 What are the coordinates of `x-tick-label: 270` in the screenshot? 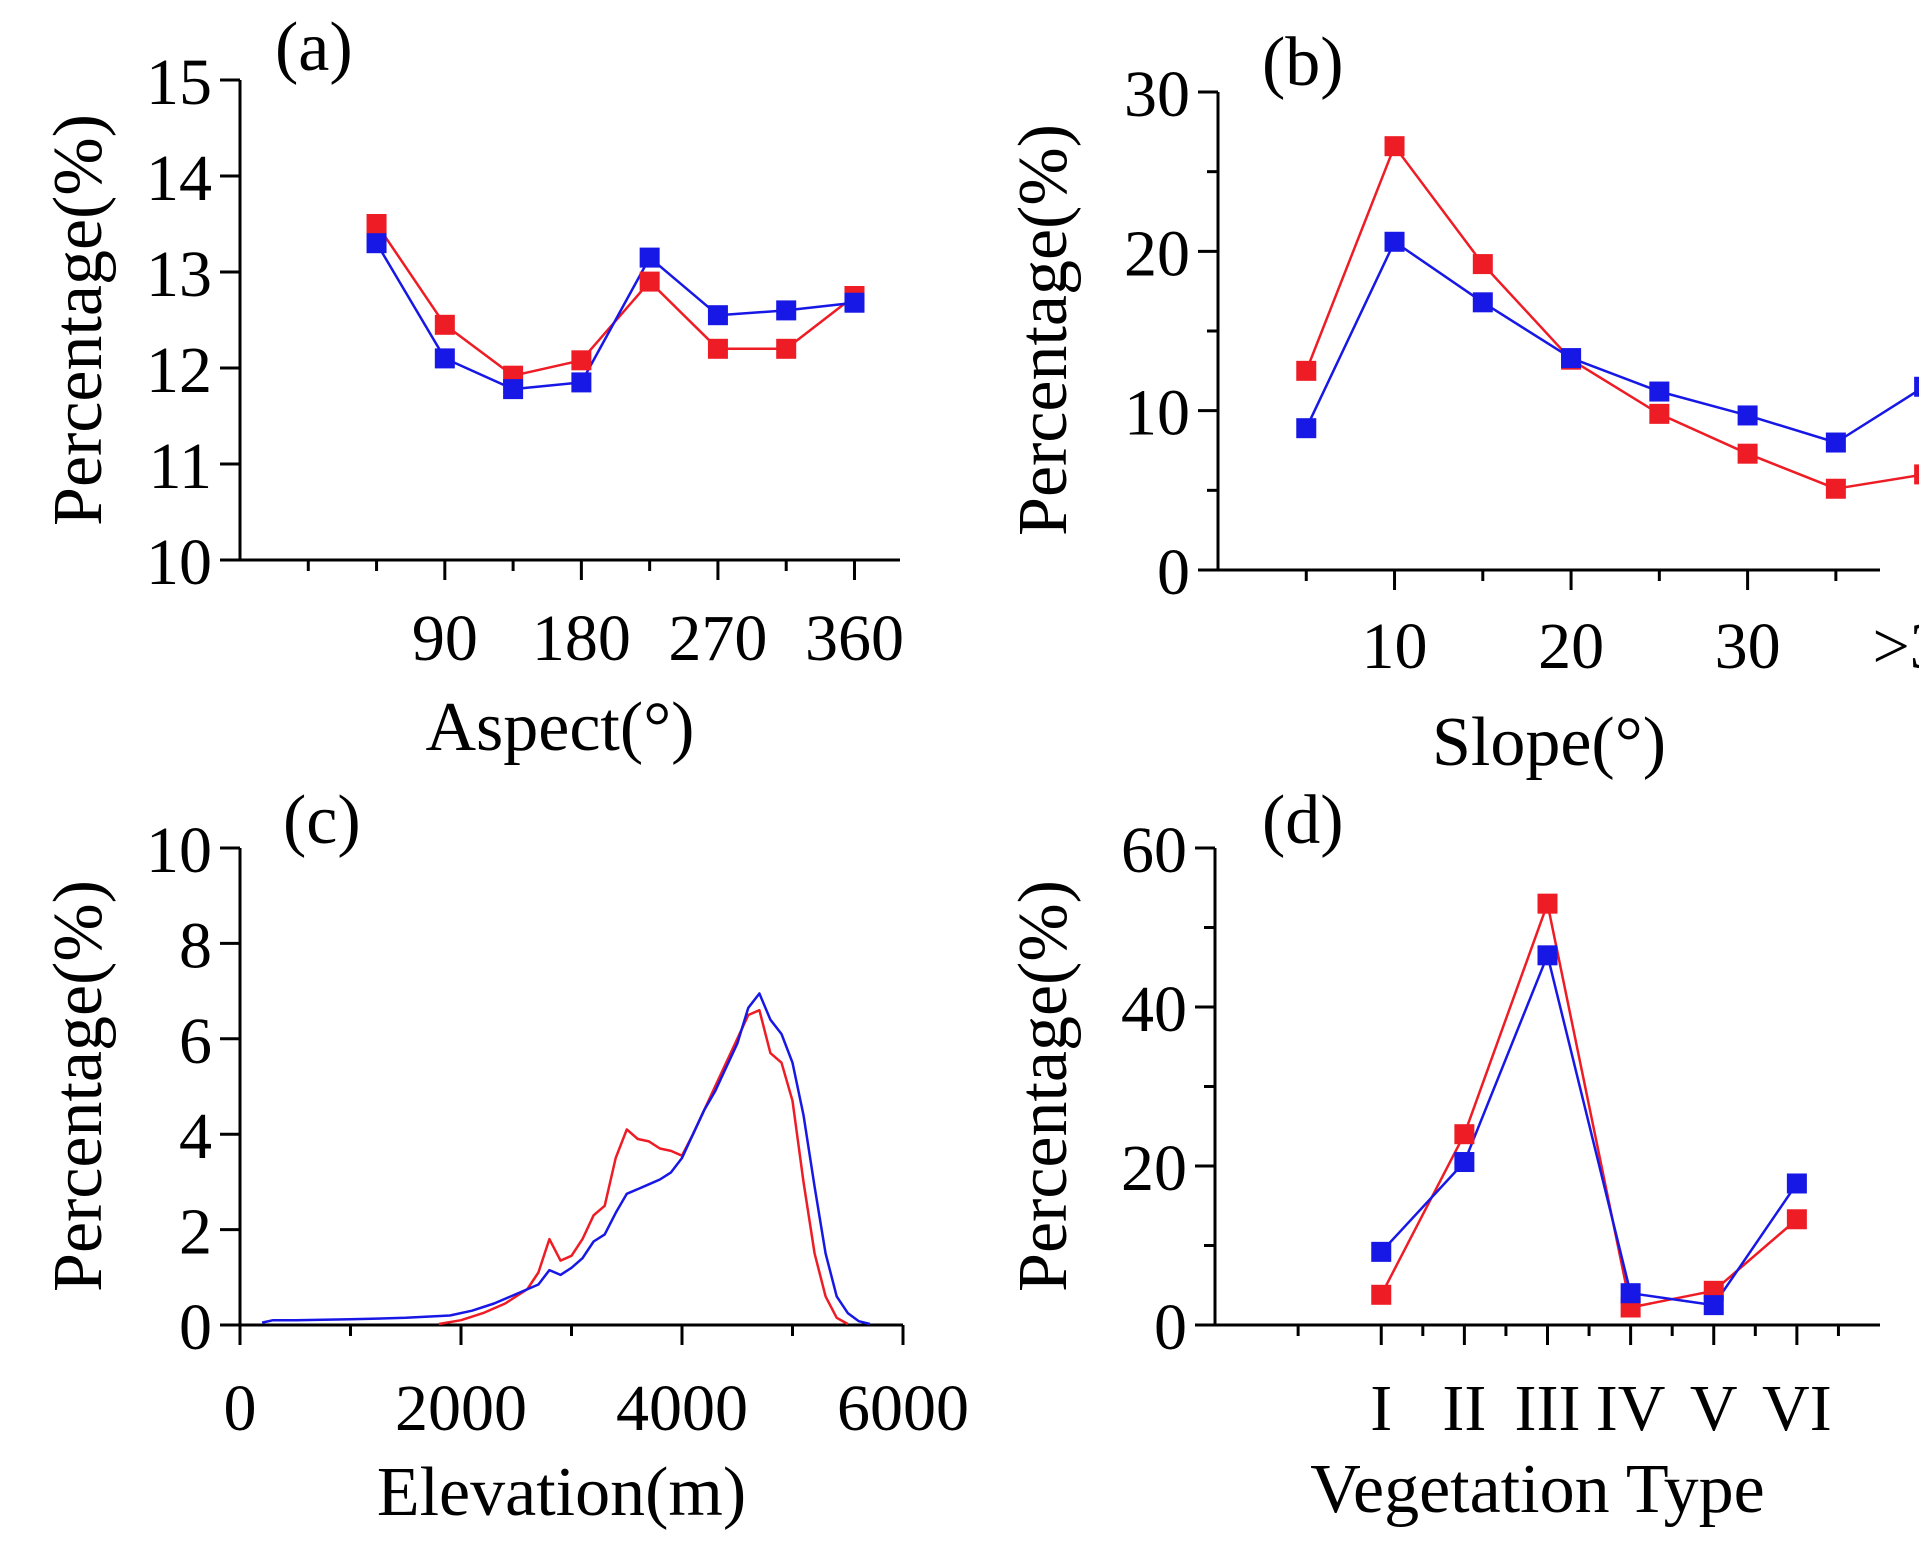 It's located at (717, 638).